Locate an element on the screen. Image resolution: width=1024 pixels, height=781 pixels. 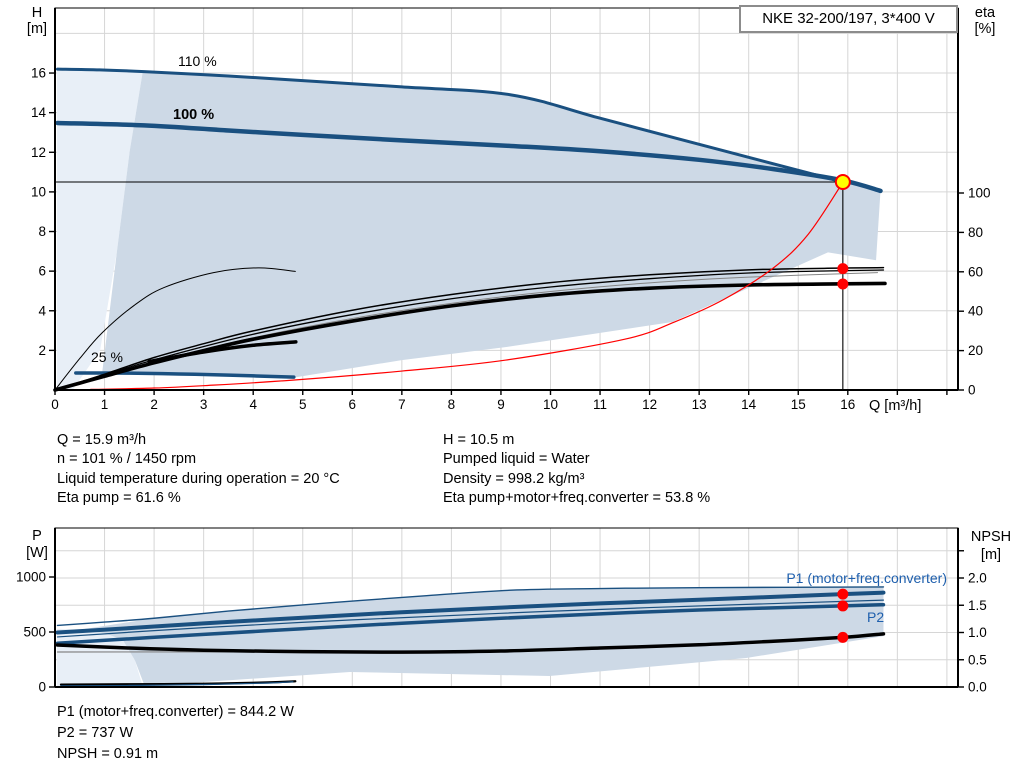
y-left-axis-title: P is located at coordinates (37, 536).